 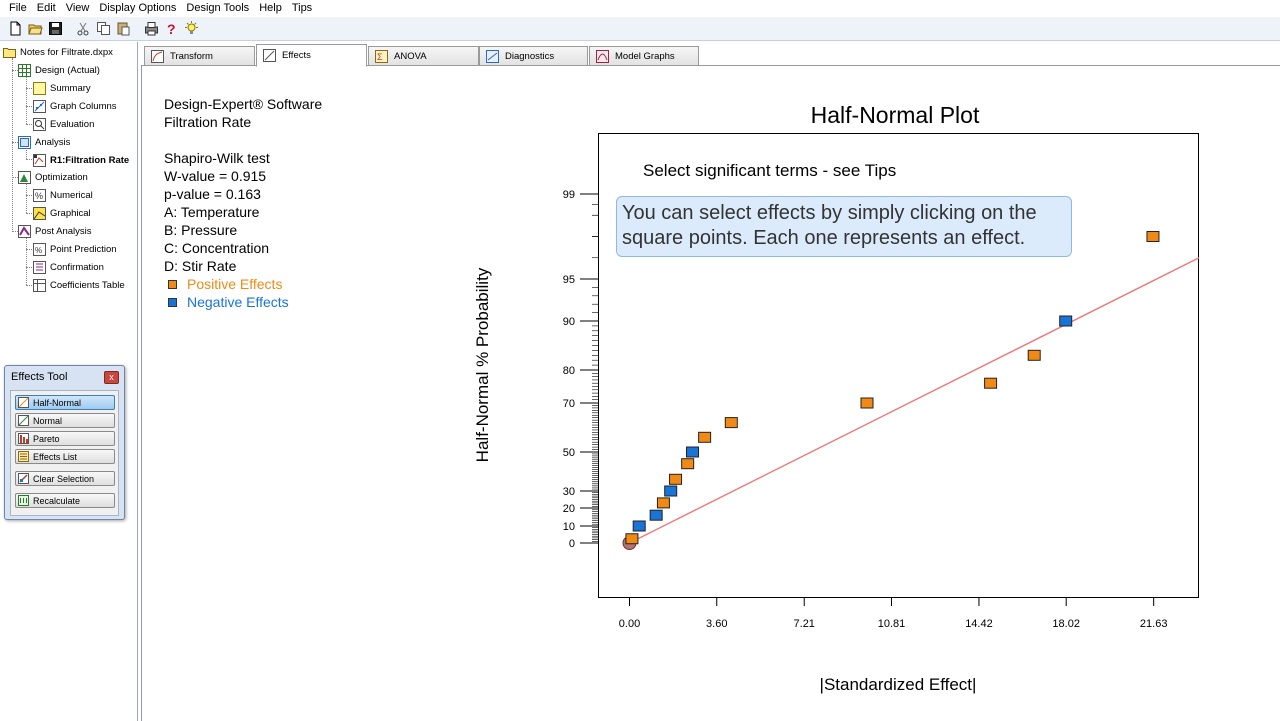 What do you see at coordinates (569, 453) in the screenshot?
I see `y-tick-label: 50` at bounding box center [569, 453].